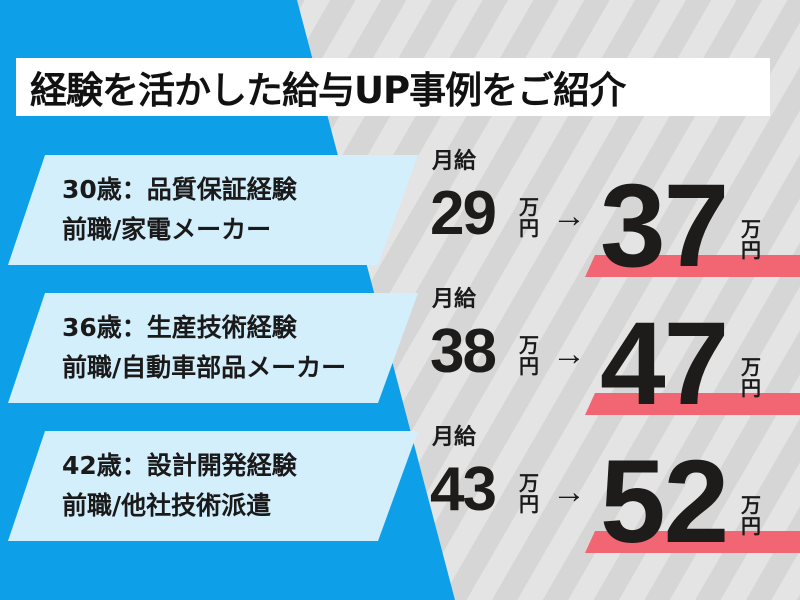  What do you see at coordinates (167, 229) in the screenshot?
I see `case-previous-job: 前職/家電メーカー` at bounding box center [167, 229].